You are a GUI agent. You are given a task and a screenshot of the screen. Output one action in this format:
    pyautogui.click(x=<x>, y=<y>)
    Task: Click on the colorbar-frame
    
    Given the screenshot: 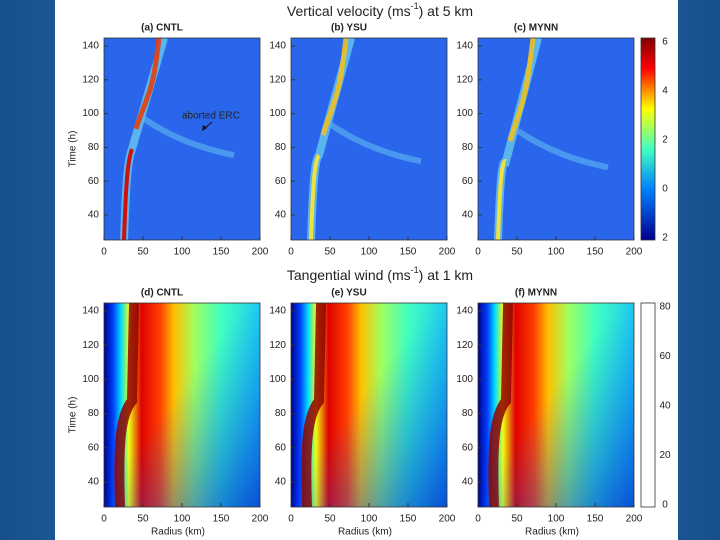 What is the action you would take?
    pyautogui.click(x=648, y=139)
    